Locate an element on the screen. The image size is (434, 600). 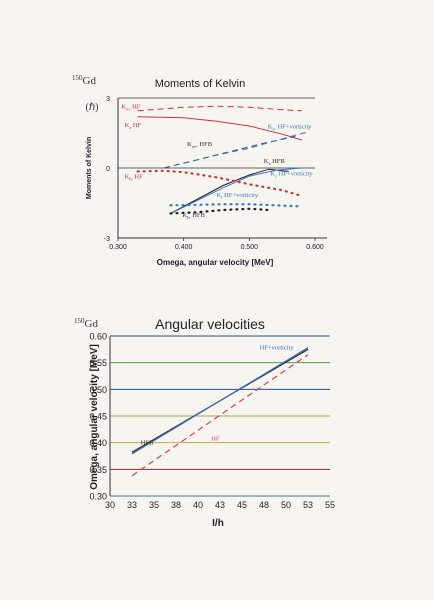
bottom-y-tick-0-55: 0.55 is located at coordinates (98, 363).